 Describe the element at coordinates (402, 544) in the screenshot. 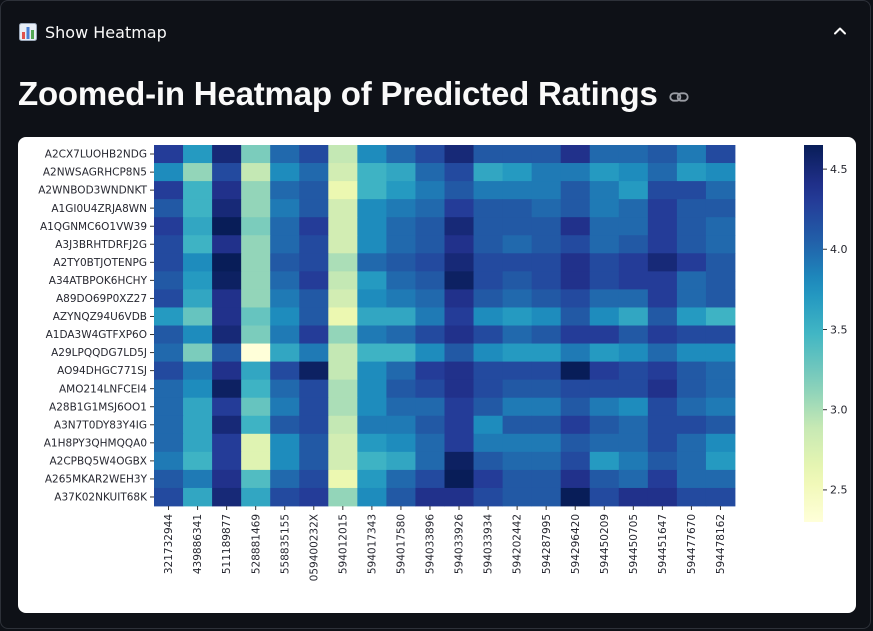

I see `column-label: 594017580` at that location.